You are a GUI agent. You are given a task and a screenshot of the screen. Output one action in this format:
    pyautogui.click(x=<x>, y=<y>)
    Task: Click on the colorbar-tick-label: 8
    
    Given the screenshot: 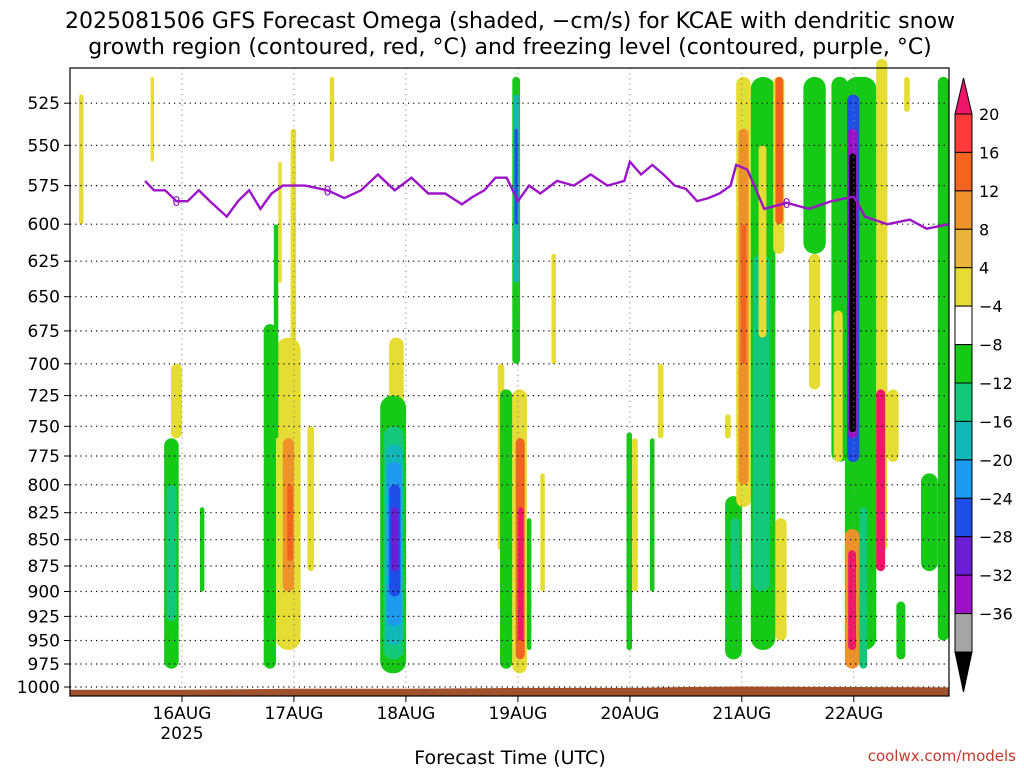 What is the action you would take?
    pyautogui.click(x=984, y=229)
    